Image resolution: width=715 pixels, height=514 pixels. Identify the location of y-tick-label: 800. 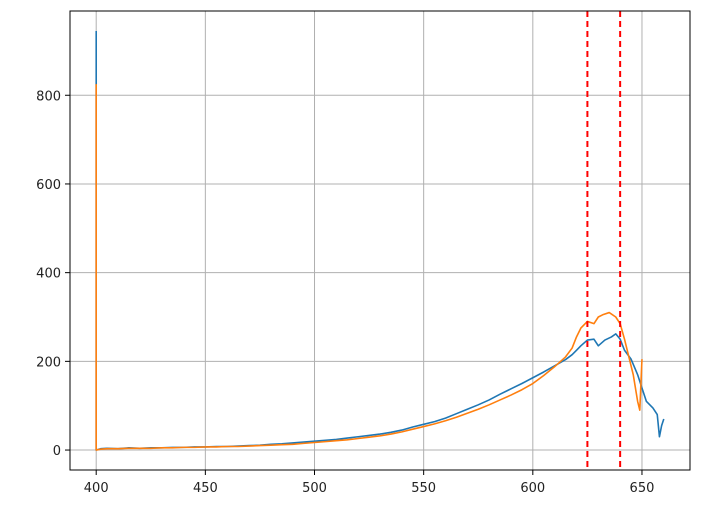
(48, 96).